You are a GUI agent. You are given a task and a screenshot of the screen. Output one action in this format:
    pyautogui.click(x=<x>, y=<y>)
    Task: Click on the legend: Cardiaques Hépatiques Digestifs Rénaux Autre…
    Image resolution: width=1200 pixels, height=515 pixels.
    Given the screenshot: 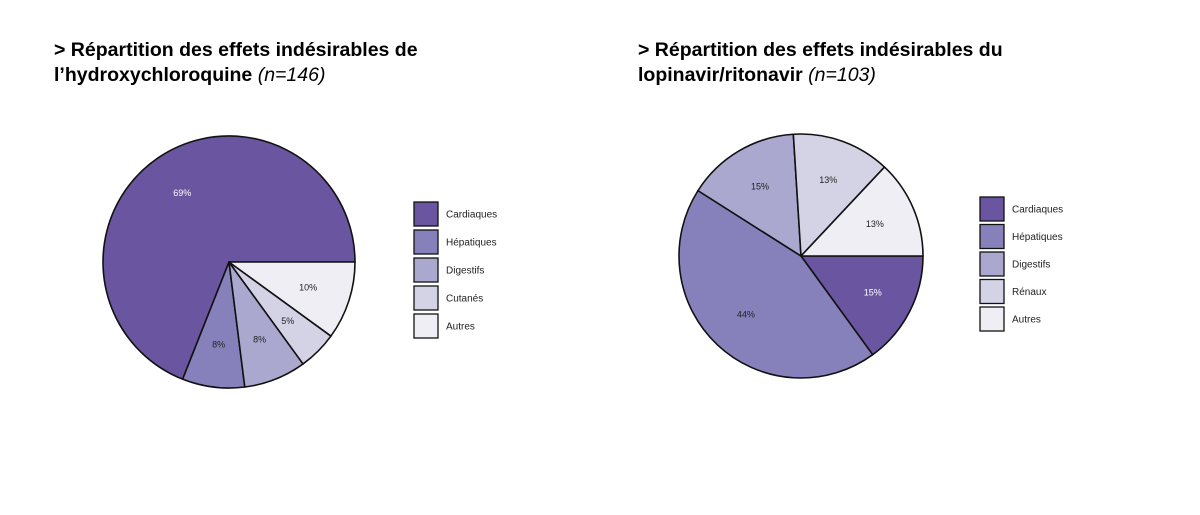 What is the action you would take?
    pyautogui.click(x=1021, y=264)
    